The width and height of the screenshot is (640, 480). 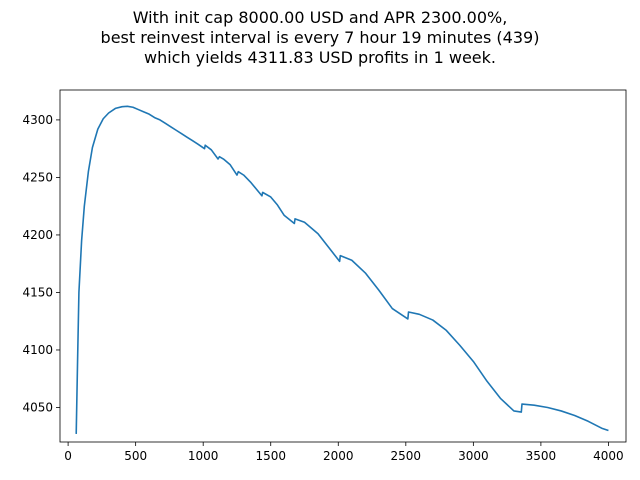 I want to click on y-axis: 4050 4100 4150 4200 4250 4300, so click(x=41, y=263).